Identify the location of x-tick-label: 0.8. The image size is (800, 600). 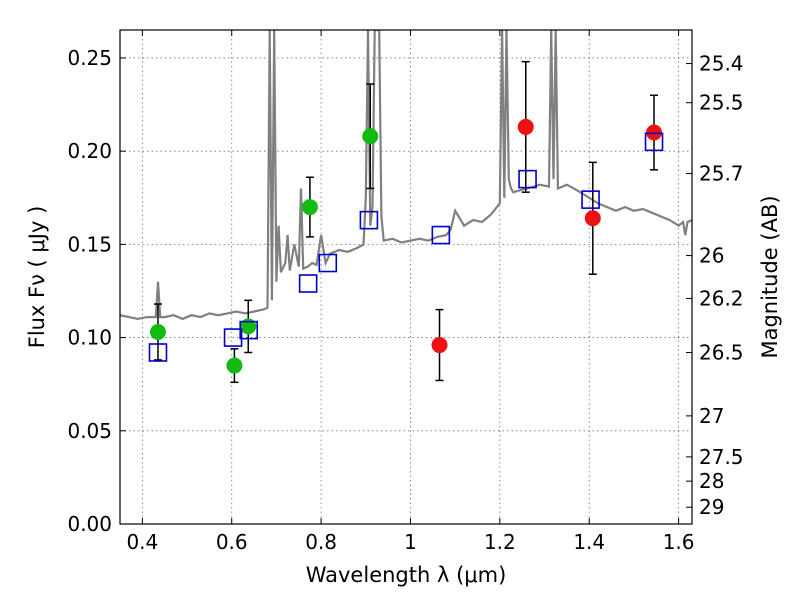
(321, 542).